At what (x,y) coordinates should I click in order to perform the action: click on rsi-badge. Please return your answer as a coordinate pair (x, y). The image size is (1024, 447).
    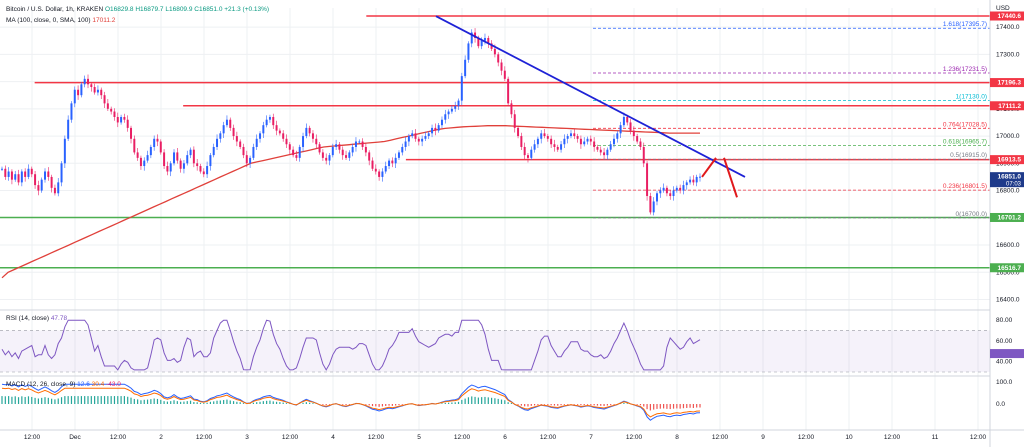
    Looking at the image, I should click on (1007, 354).